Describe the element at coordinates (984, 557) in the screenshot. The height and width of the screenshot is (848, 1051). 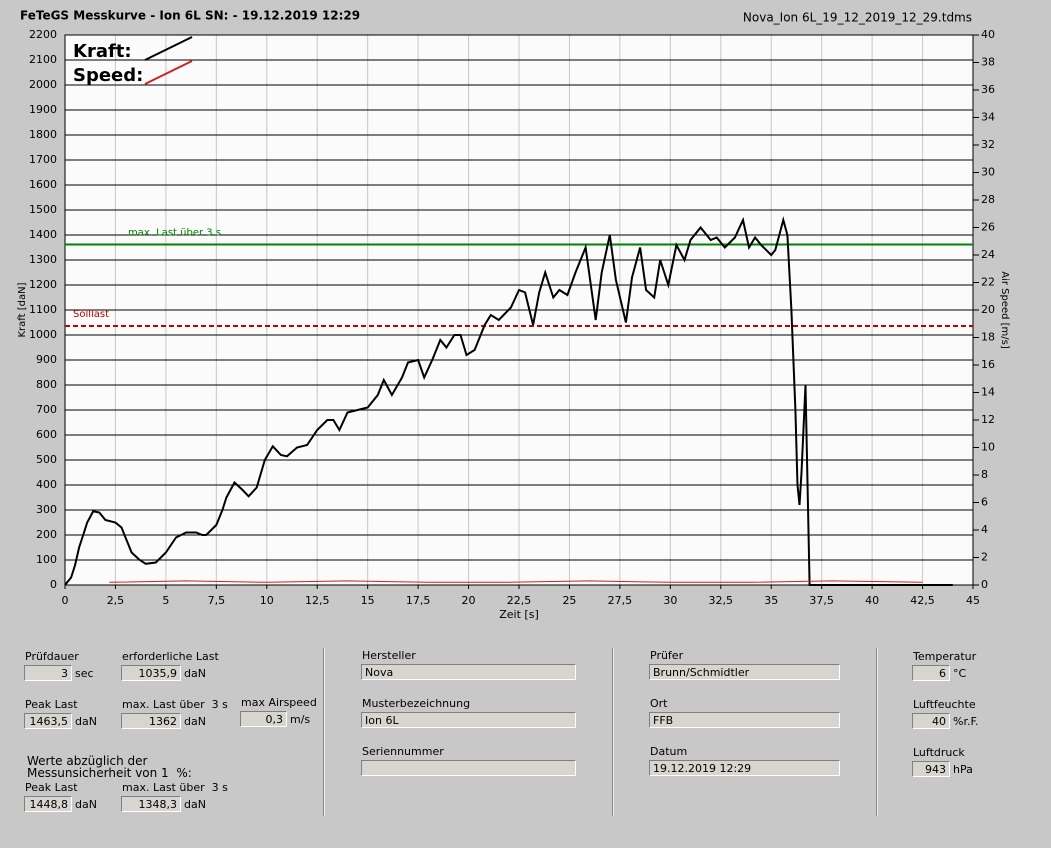
I see `y2-tick-label: 2` at that location.